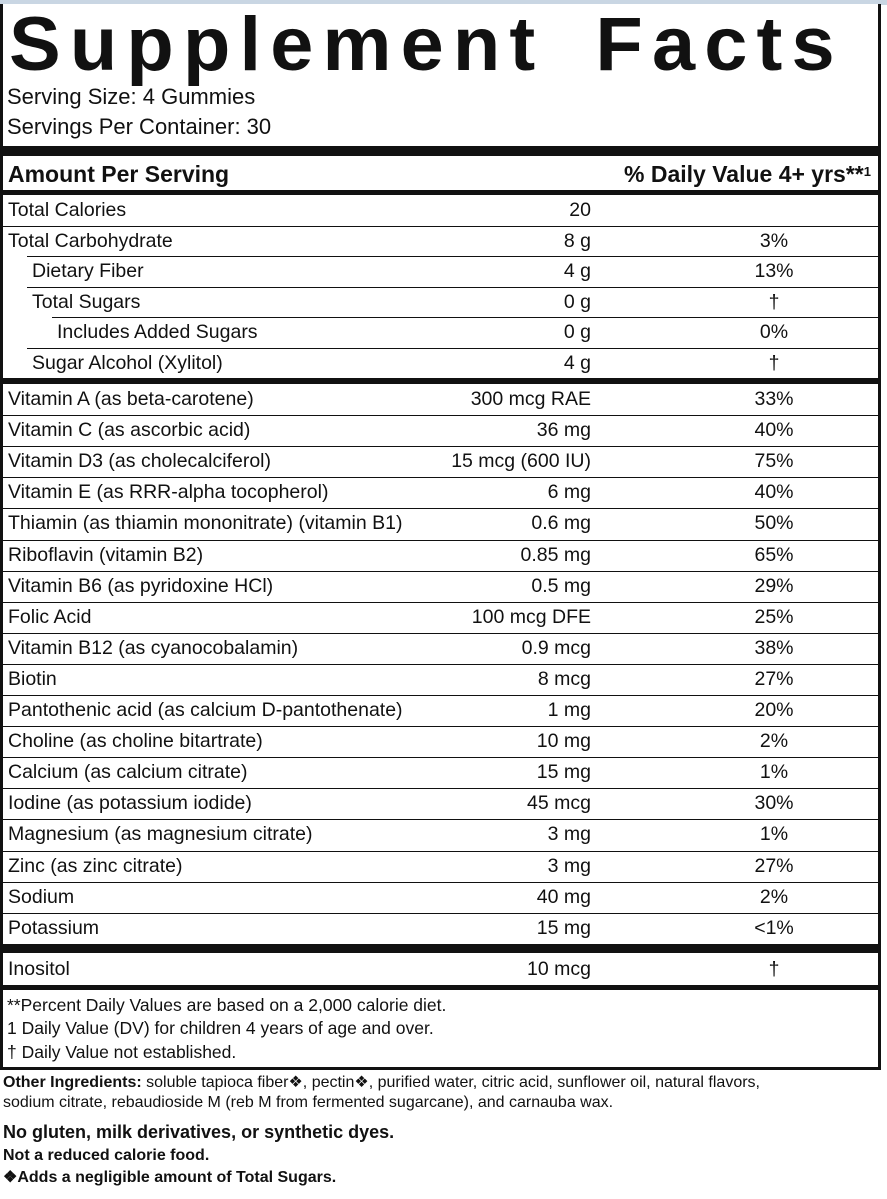 This screenshot has width=887, height=1199. What do you see at coordinates (106, 1155) in the screenshot?
I see `not-reduced-calorie: Not a reduced calorie food.` at bounding box center [106, 1155].